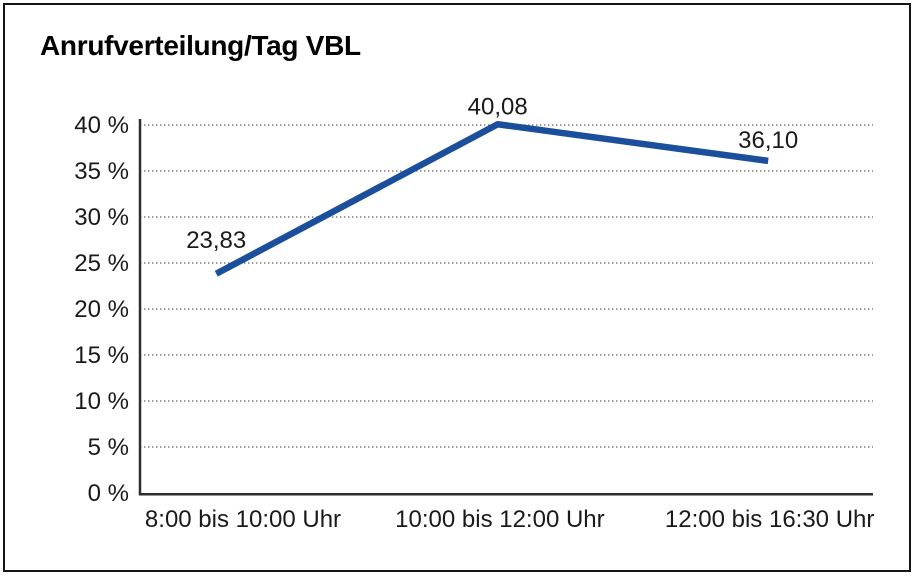  I want to click on data-label: 40,08, so click(498, 106).